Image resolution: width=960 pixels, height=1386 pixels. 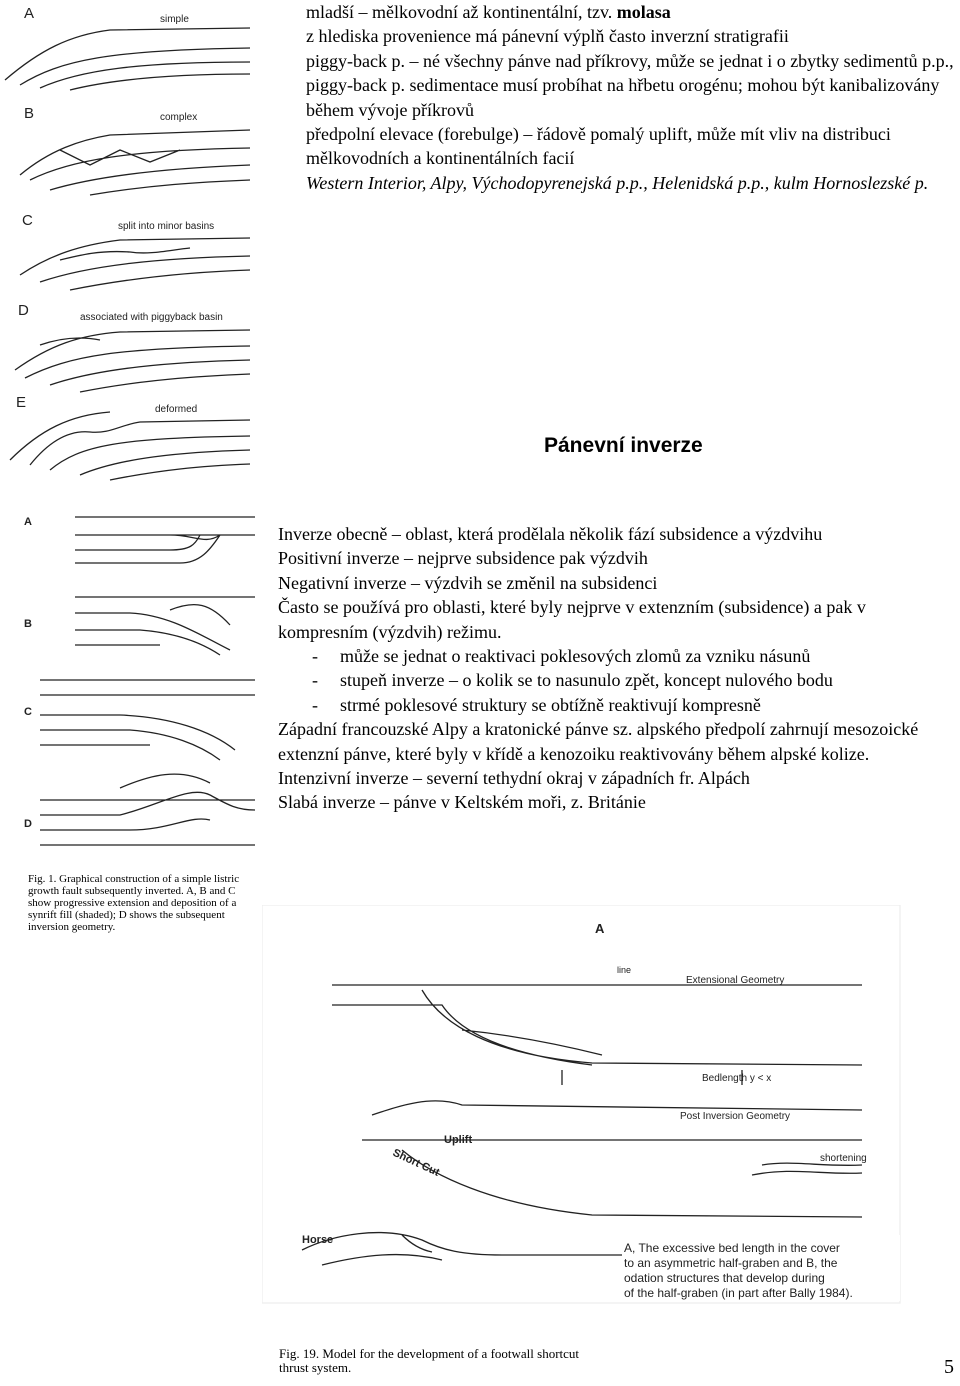 I want to click on panel-label: deformed, so click(x=176, y=409).